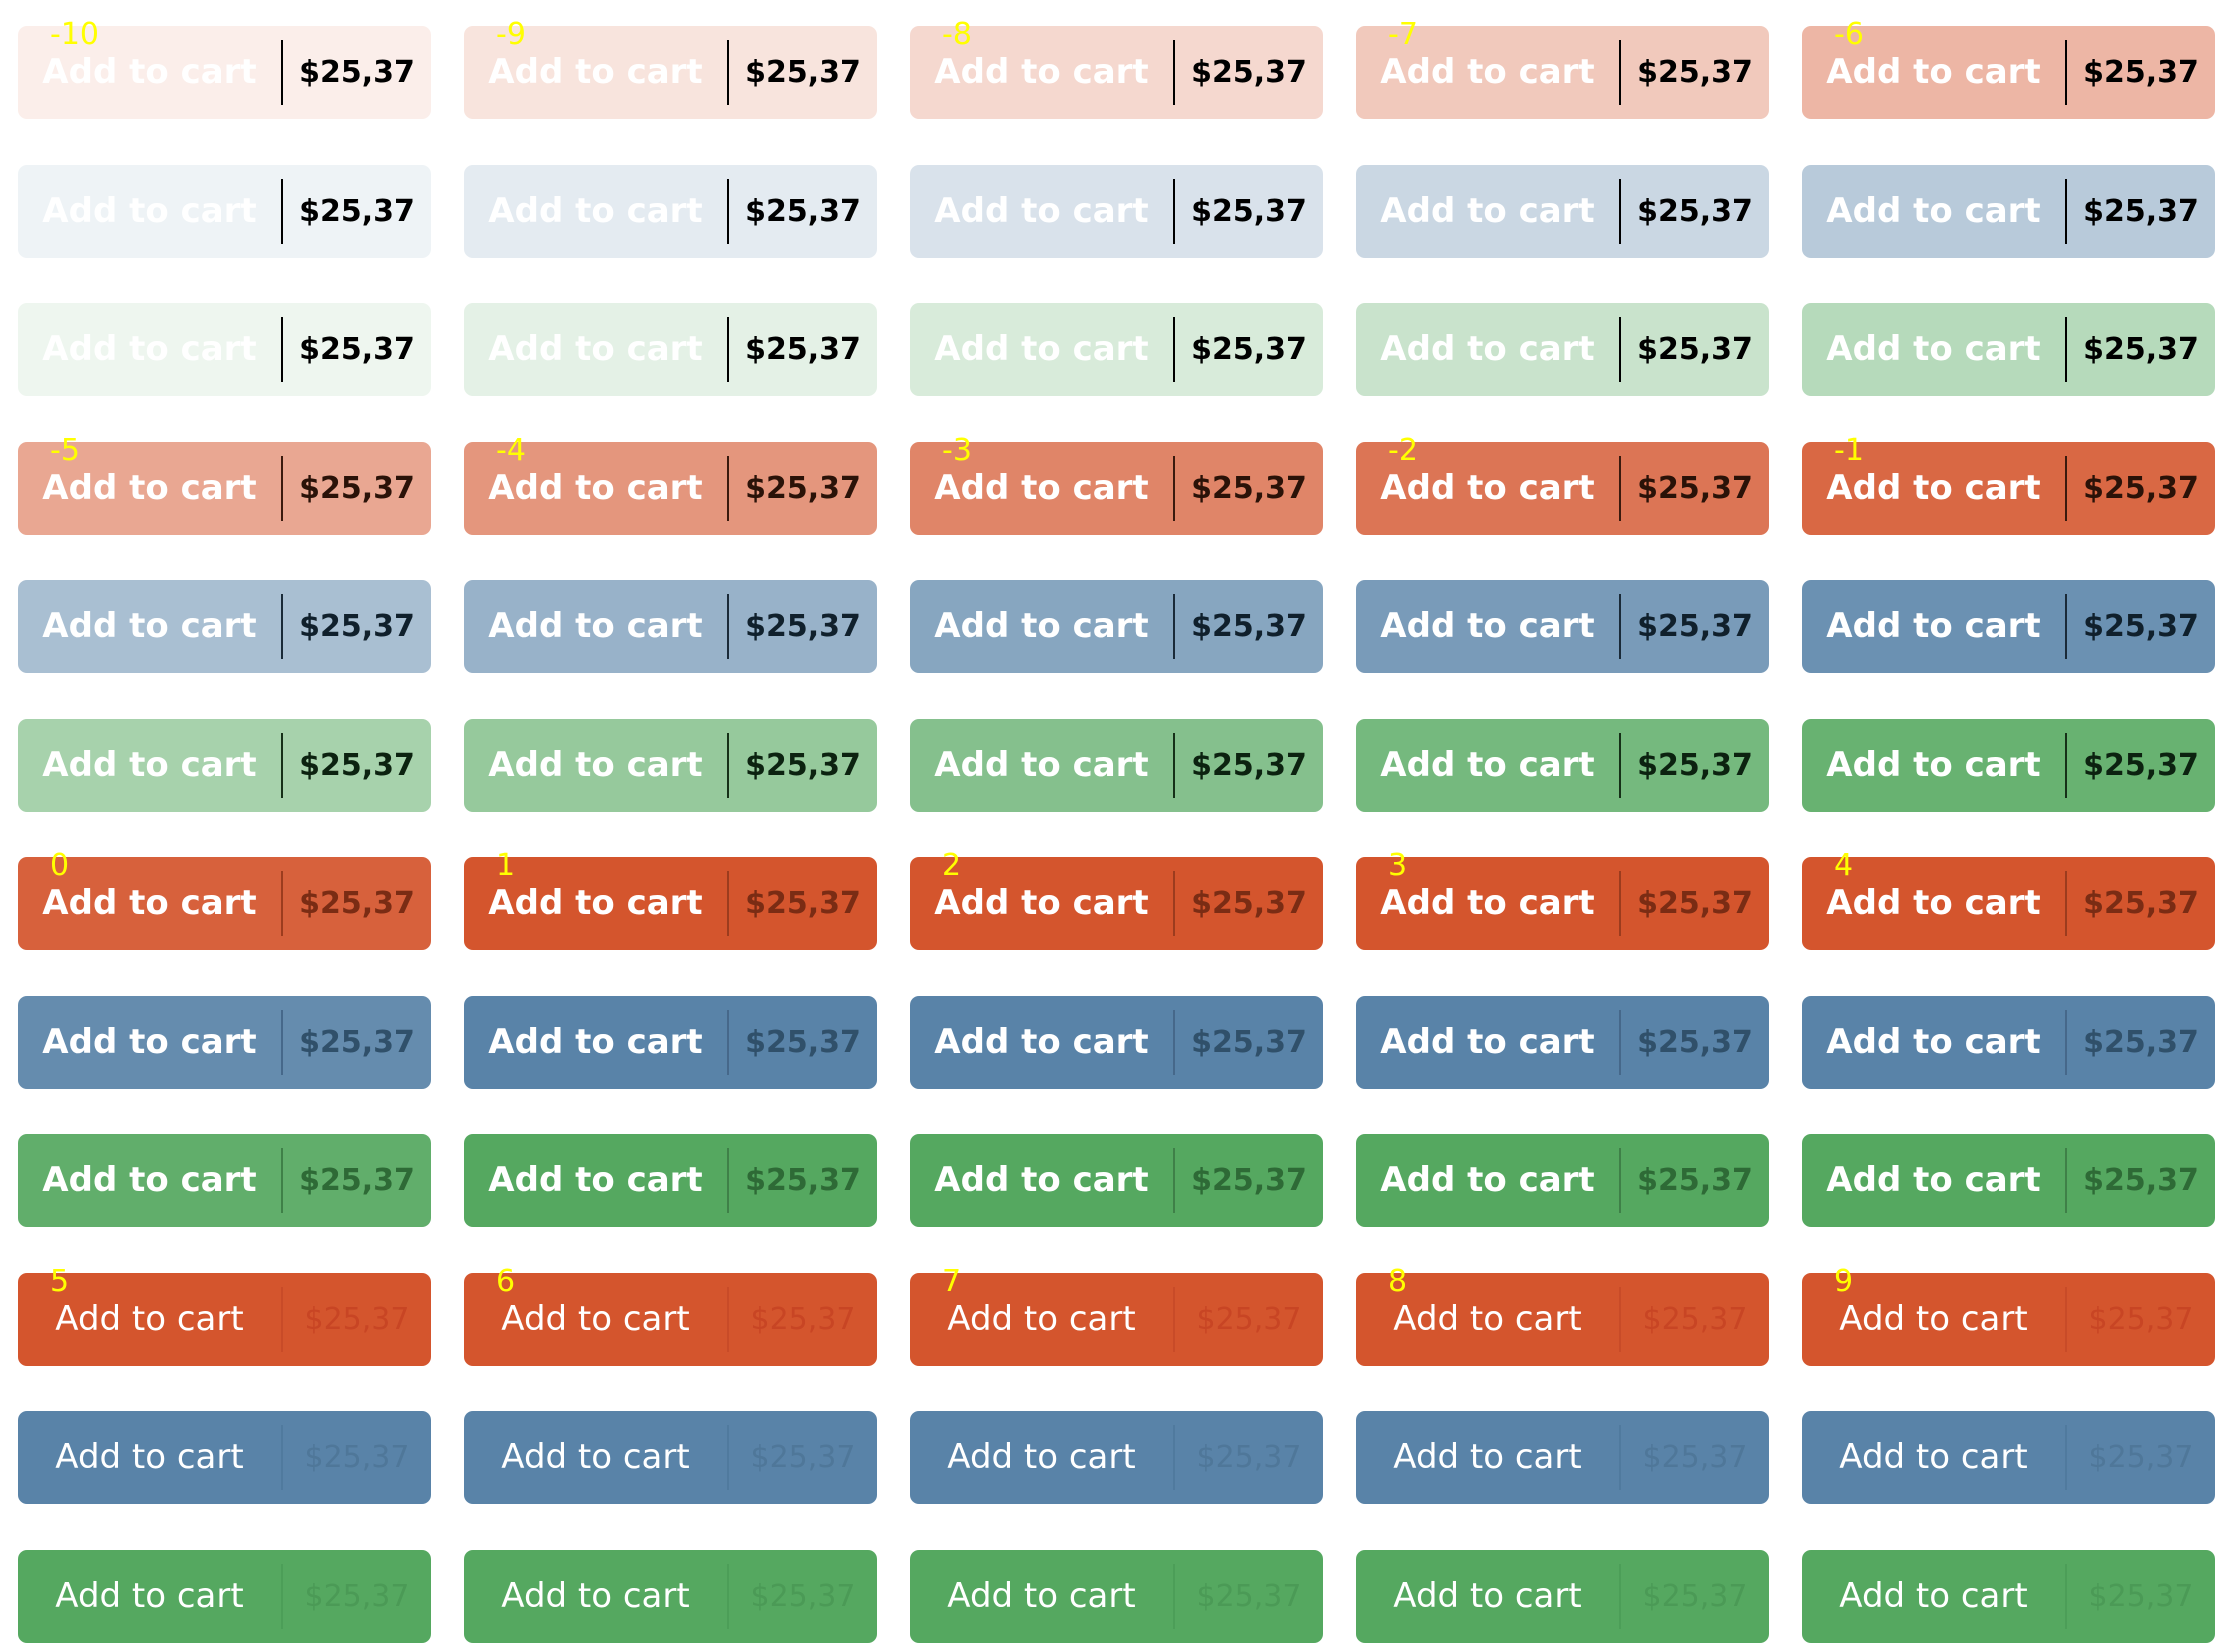  I want to click on add-to-cart-button: Add to cart $25,37 1, so click(670, 899).